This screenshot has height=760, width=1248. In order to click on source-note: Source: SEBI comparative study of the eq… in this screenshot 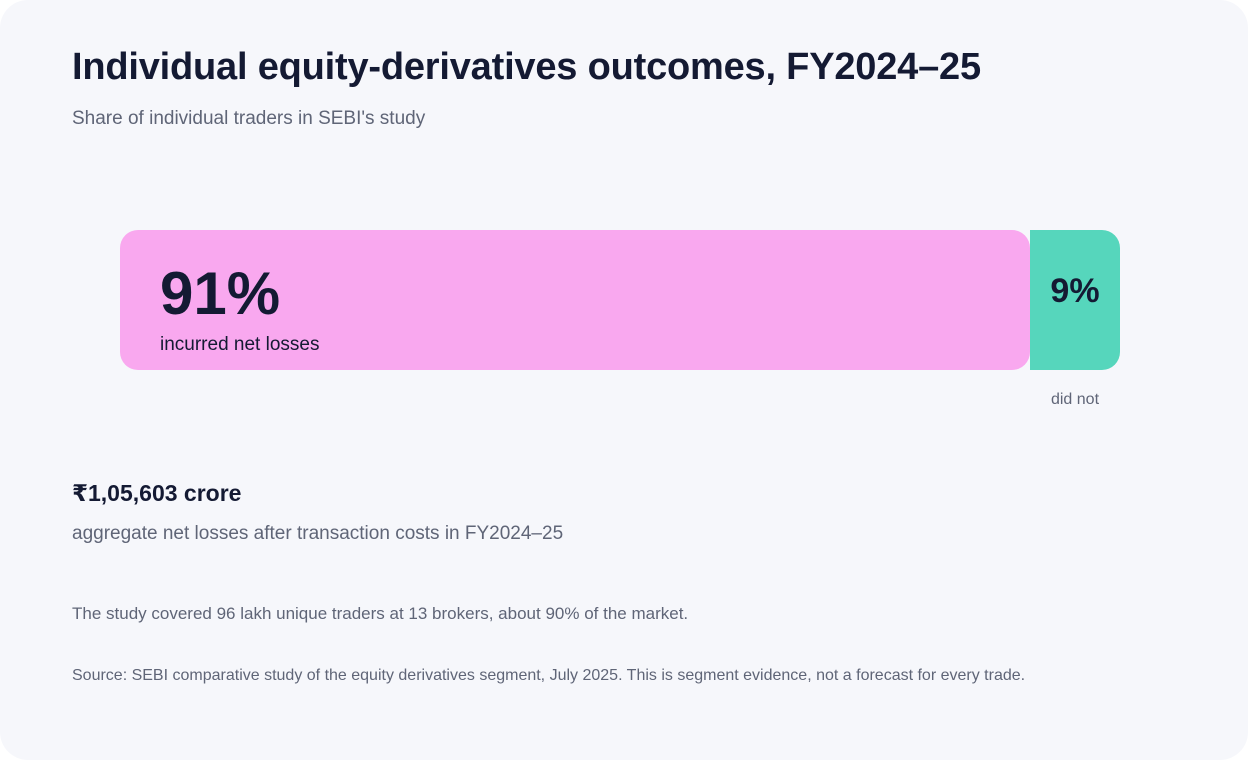, I will do `click(549, 675)`.